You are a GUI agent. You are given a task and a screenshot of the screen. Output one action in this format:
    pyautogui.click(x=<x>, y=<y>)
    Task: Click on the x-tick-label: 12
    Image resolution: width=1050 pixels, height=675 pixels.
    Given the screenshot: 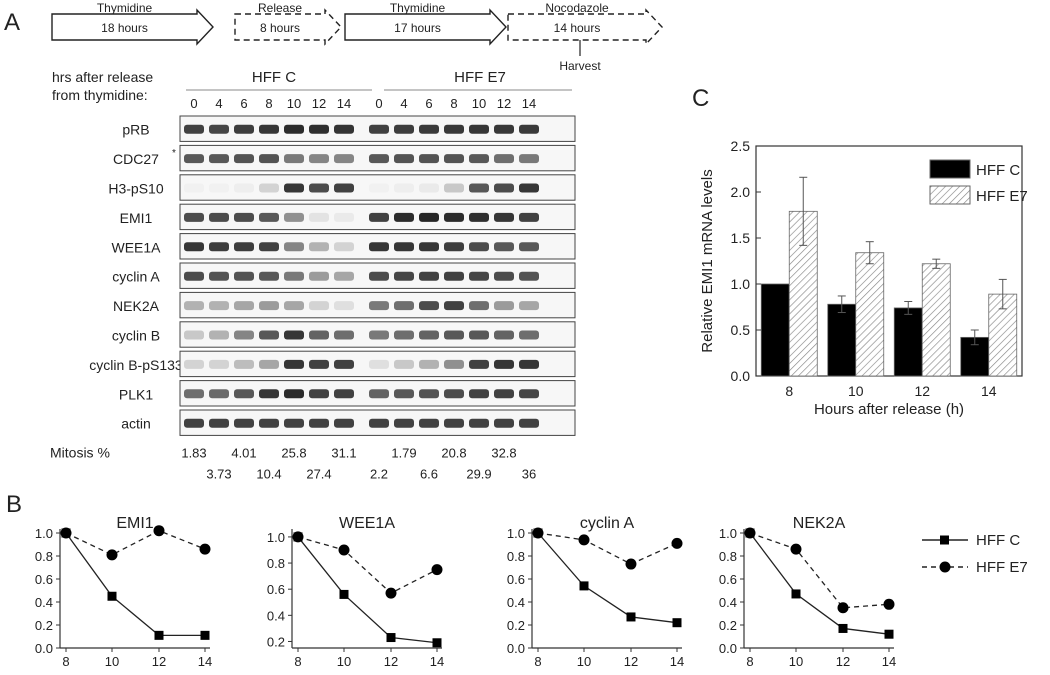 What is the action you would take?
    pyautogui.click(x=159, y=661)
    